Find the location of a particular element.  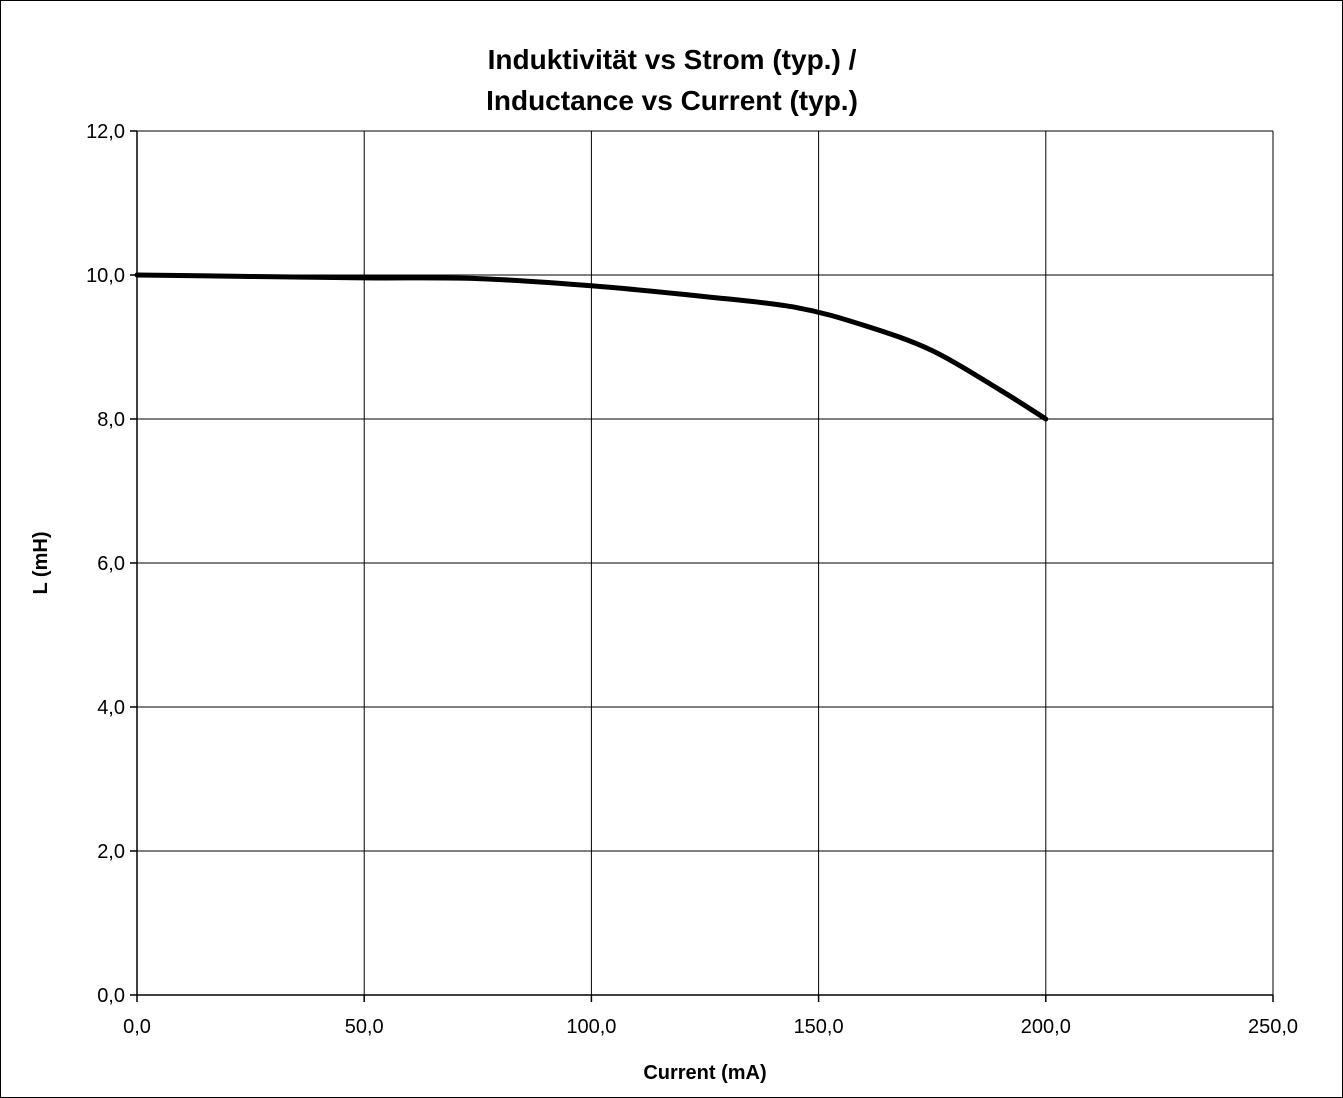

x-tick-label-5: 250,0 is located at coordinates (1273, 1027).